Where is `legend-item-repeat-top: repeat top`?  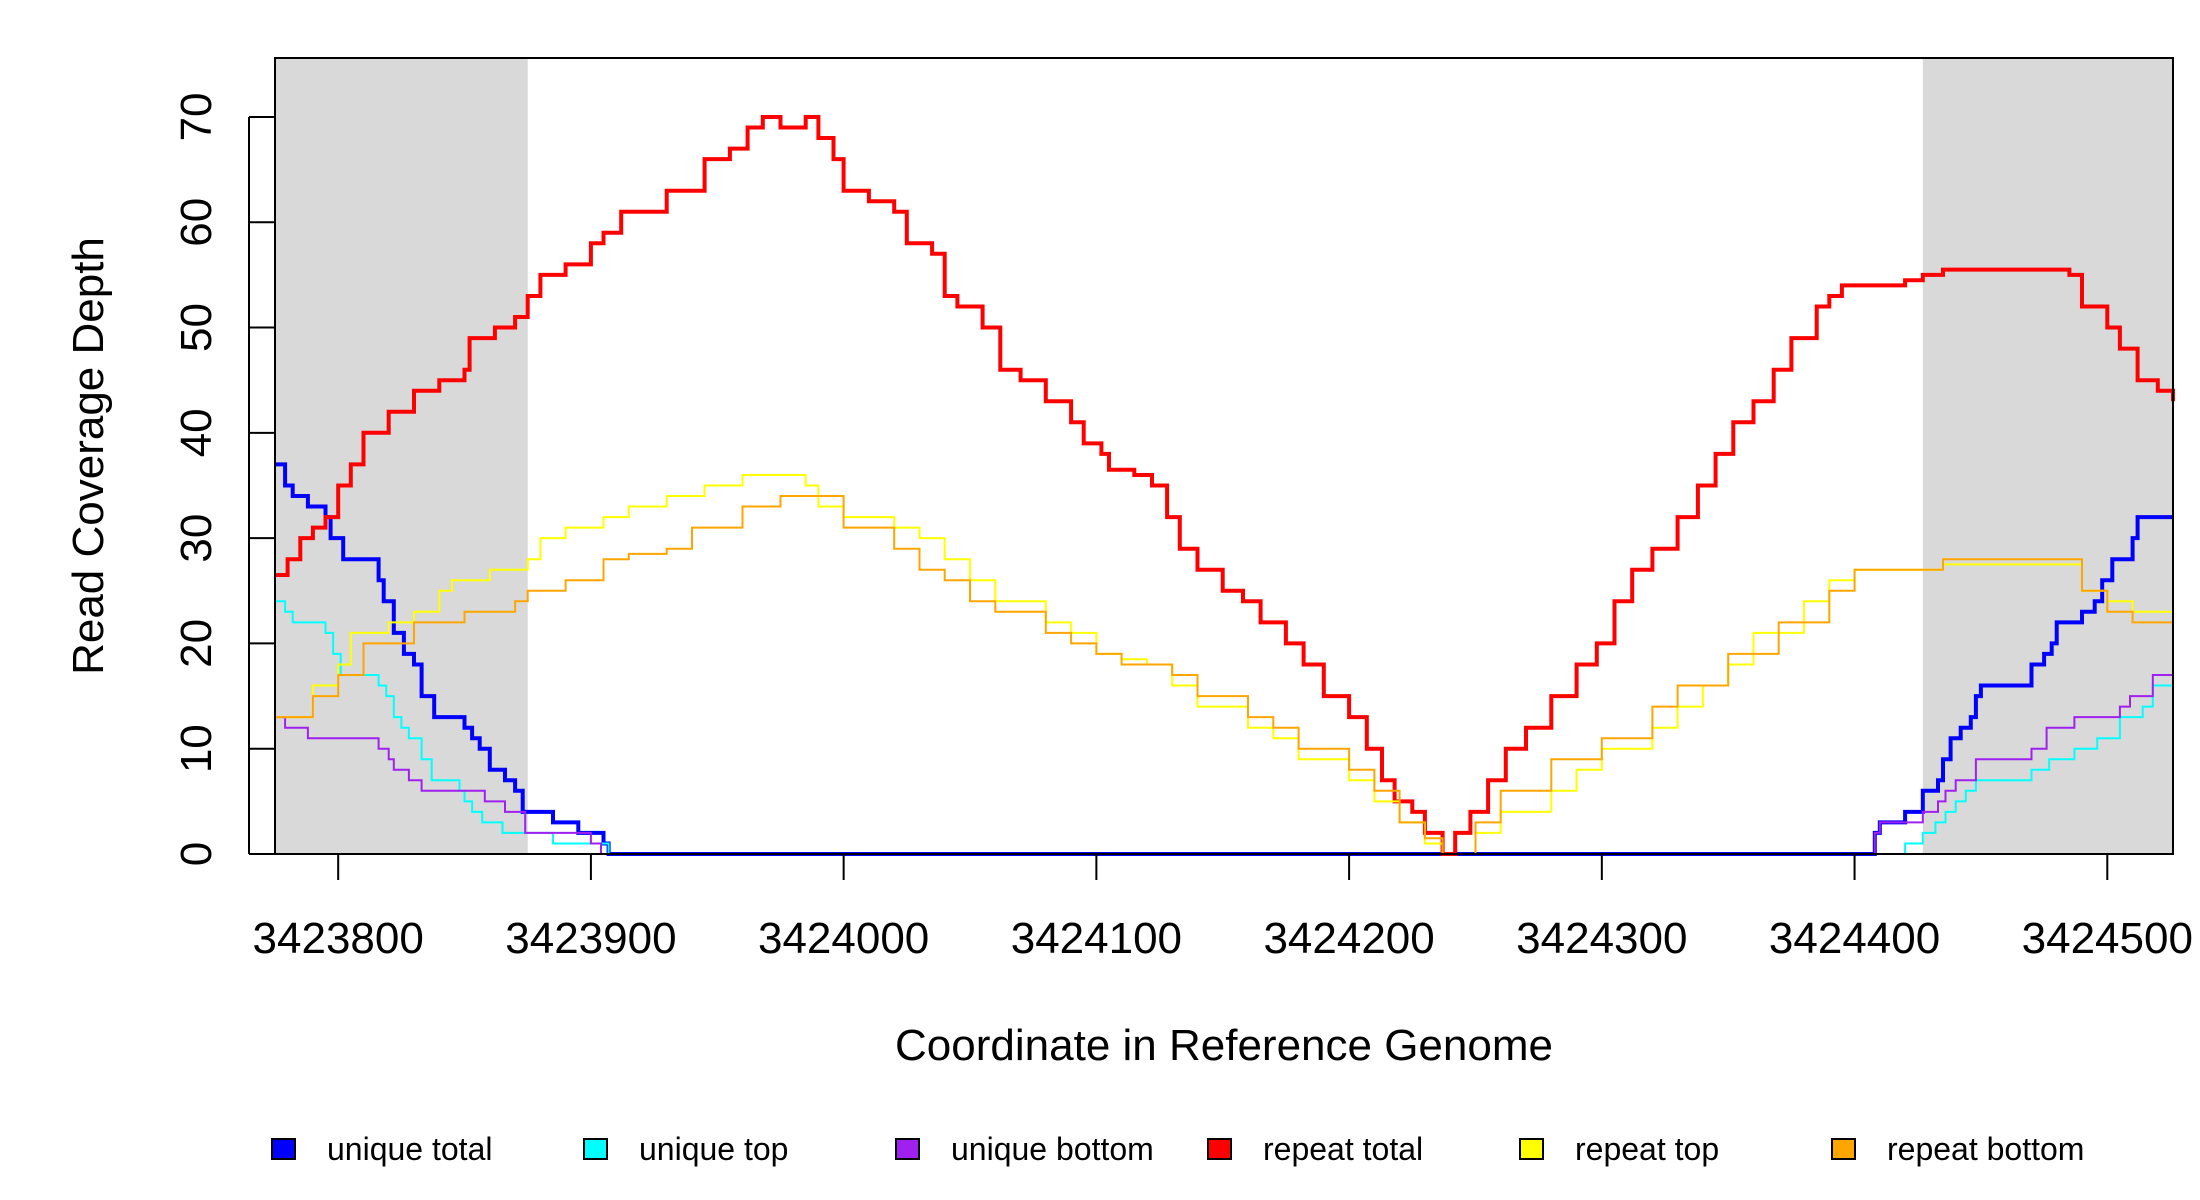
legend-item-repeat-top: repeat top is located at coordinates (1619, 1149).